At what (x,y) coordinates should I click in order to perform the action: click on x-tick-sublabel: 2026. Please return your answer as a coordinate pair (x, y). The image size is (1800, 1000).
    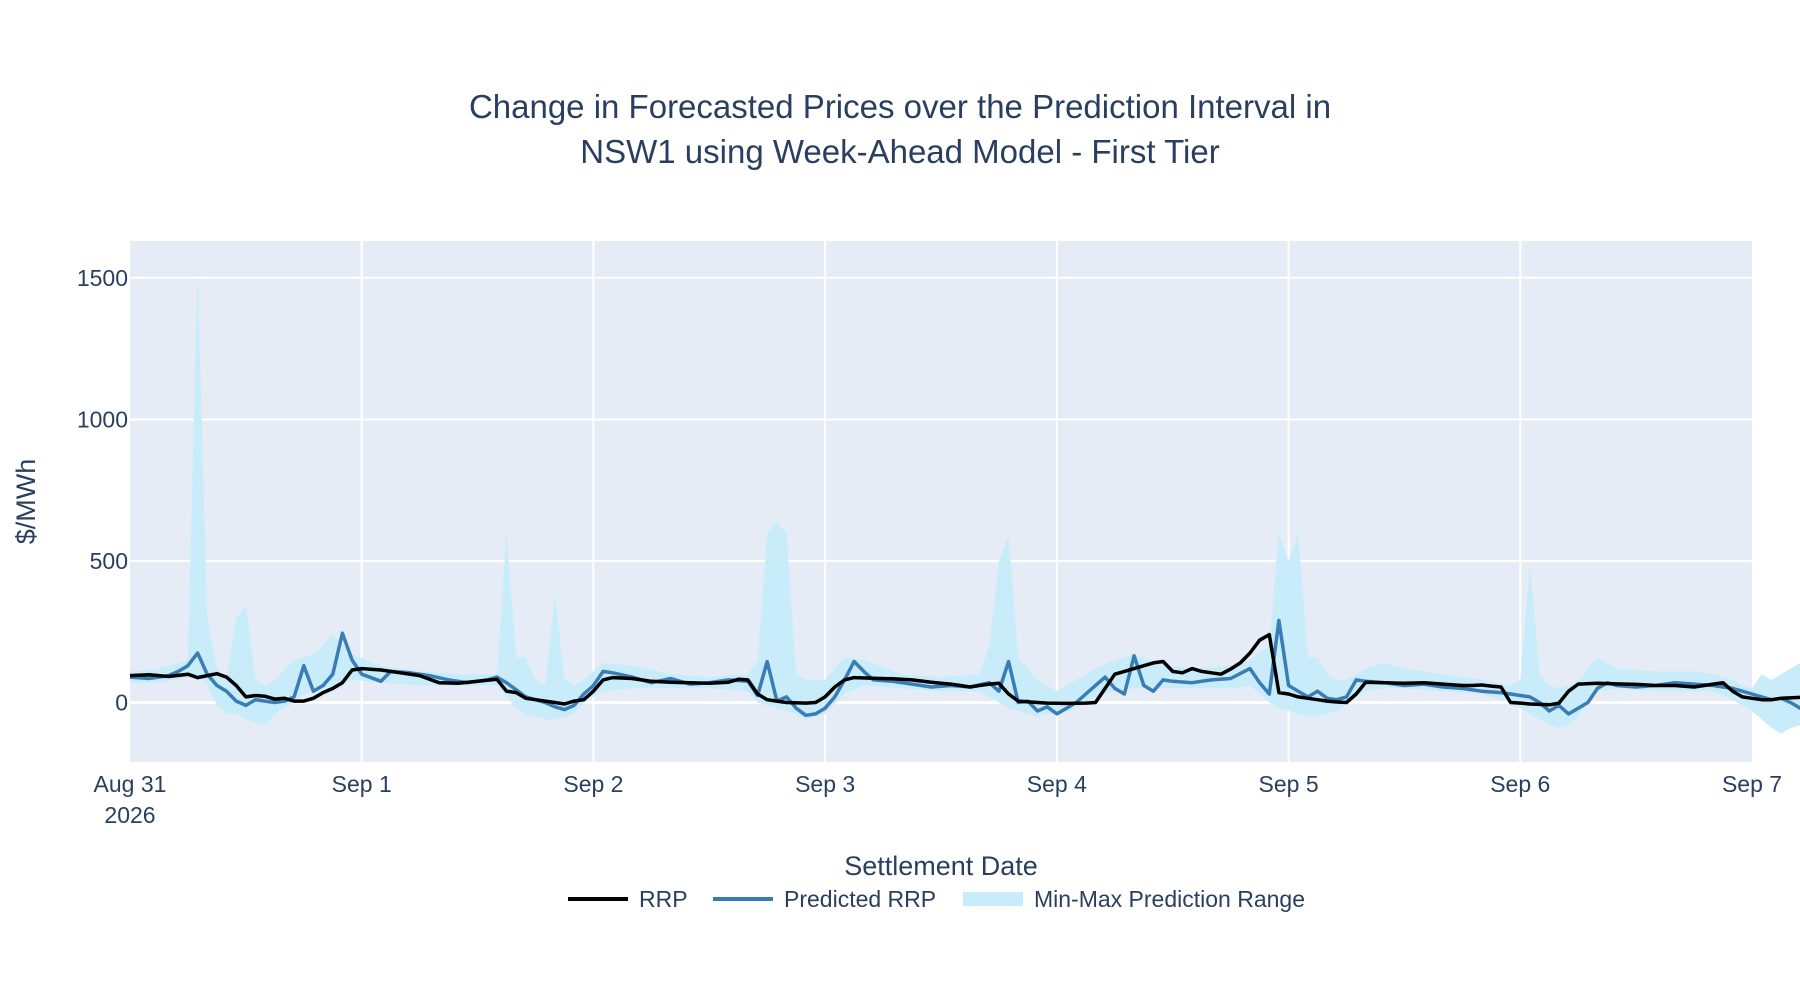
    Looking at the image, I should click on (129, 815).